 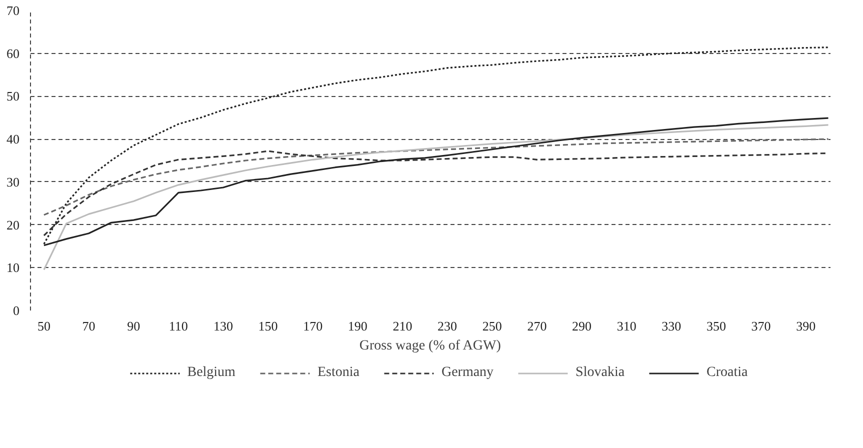 I want to click on x-tick-label: 90, so click(x=133, y=326).